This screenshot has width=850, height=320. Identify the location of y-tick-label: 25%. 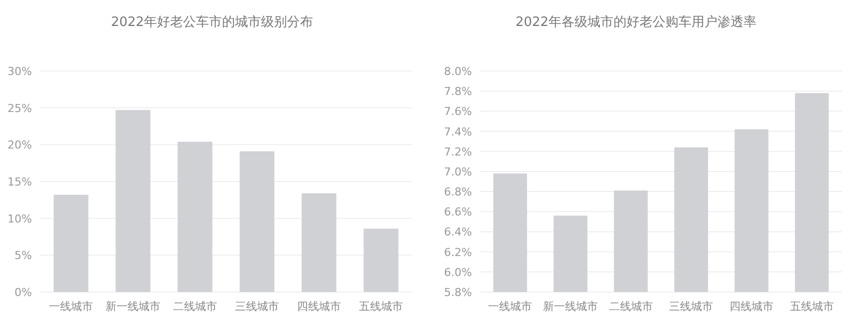
(20, 108).